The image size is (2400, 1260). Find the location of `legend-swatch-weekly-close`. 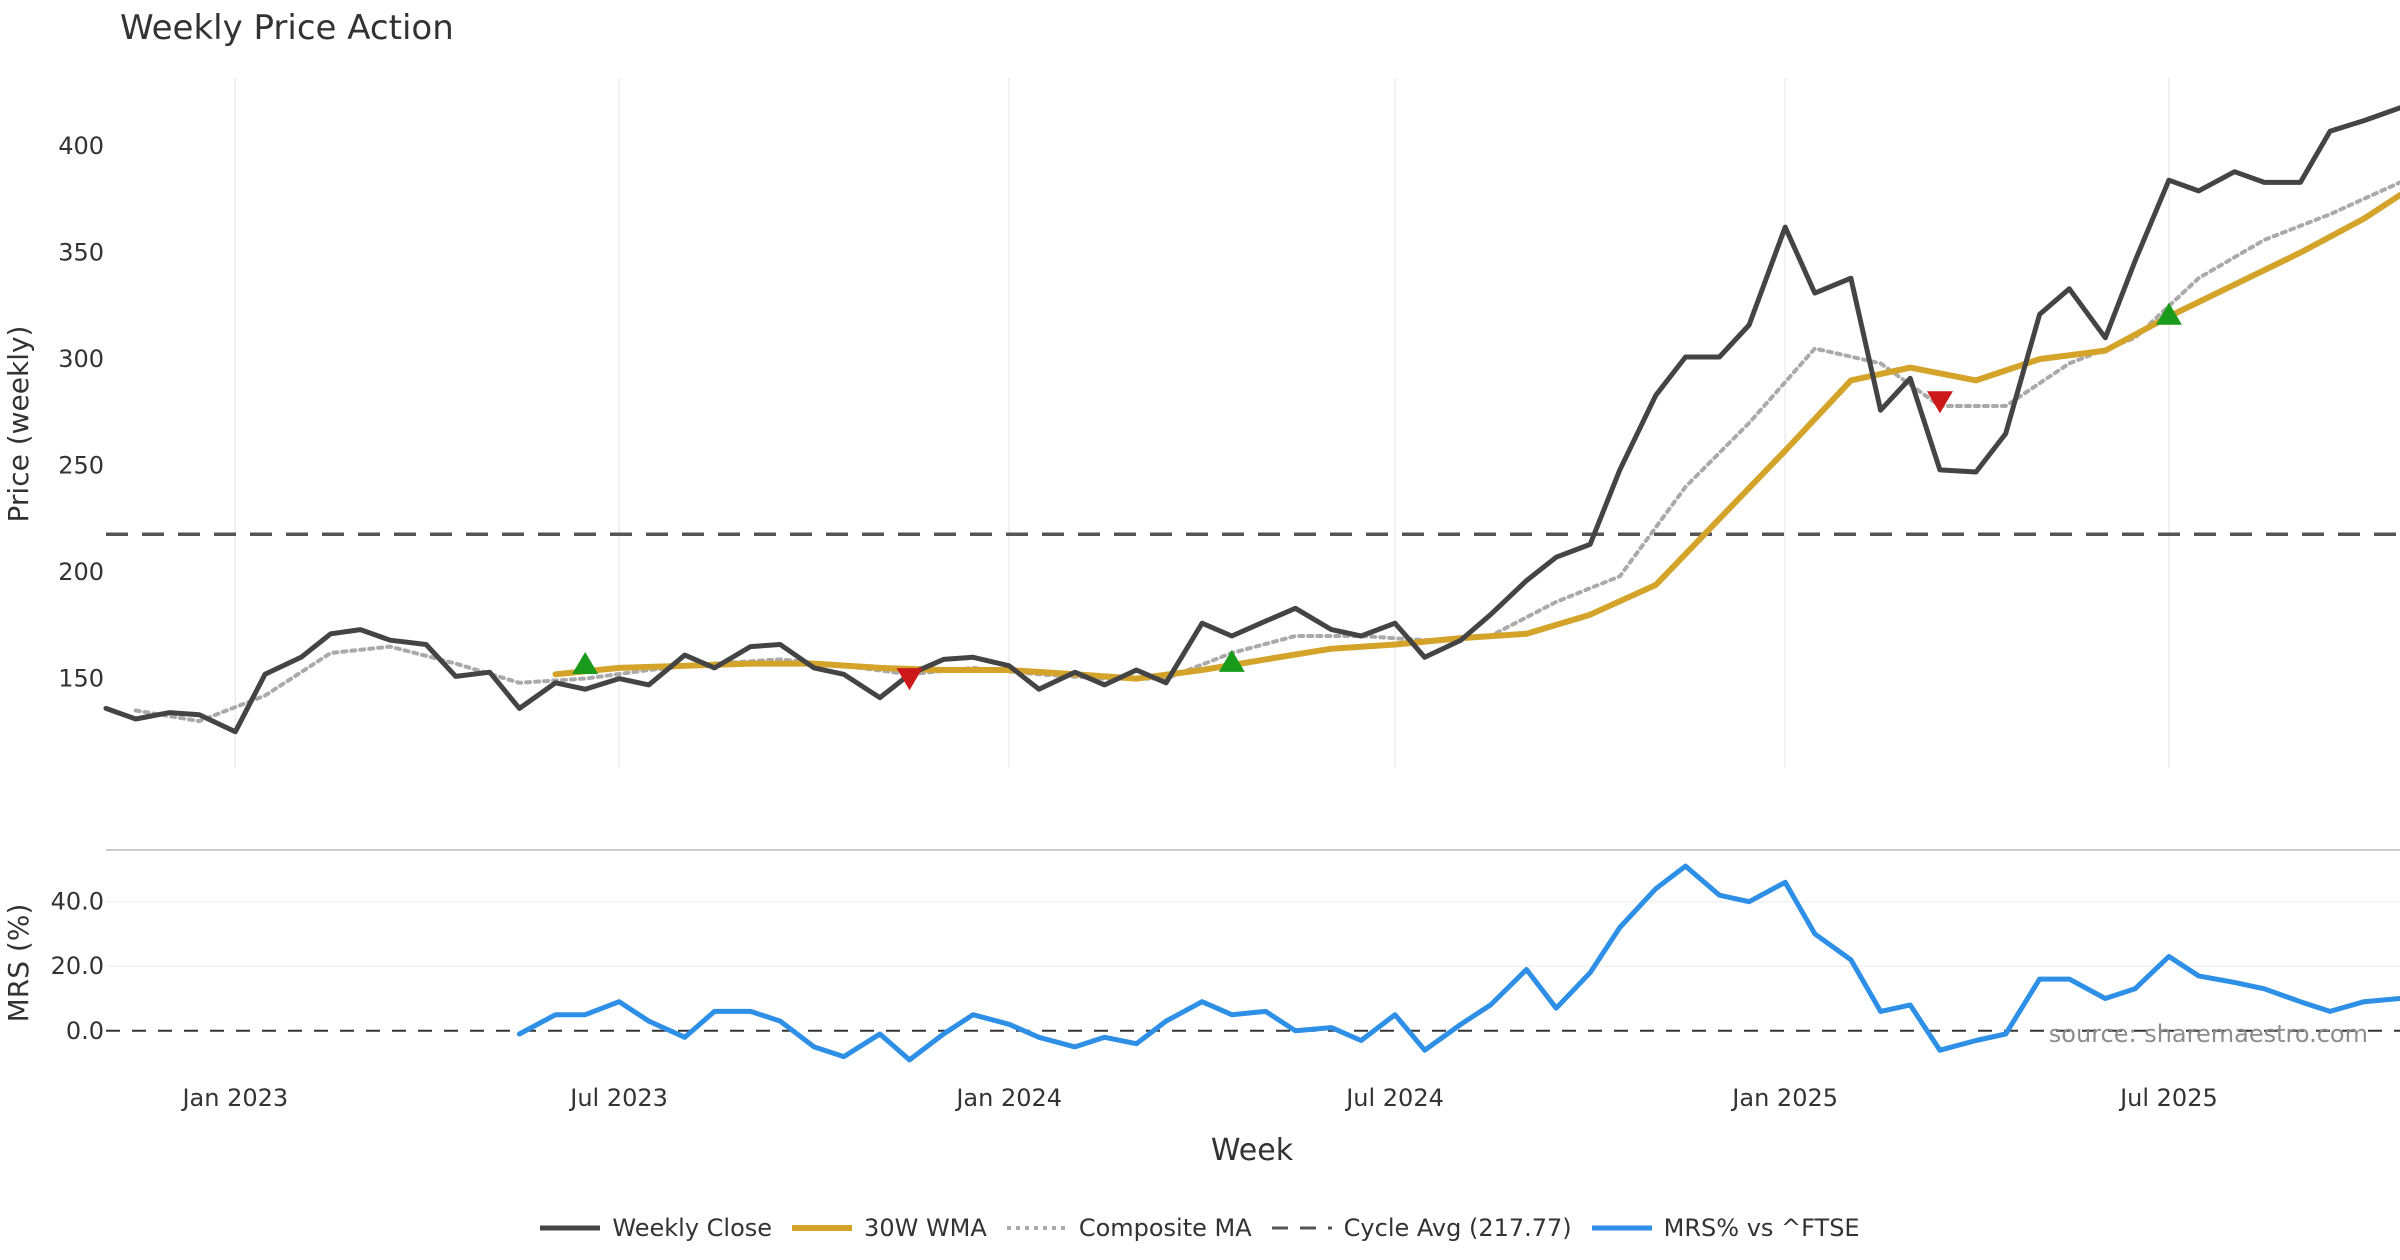

legend-swatch-weekly-close is located at coordinates (570, 1228).